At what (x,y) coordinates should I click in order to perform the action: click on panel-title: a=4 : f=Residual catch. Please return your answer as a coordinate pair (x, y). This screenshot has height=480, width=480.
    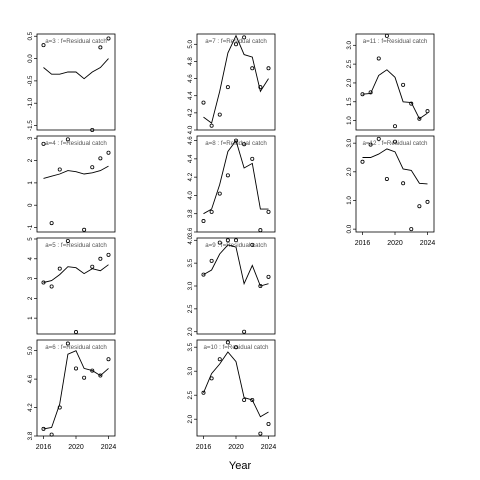
    Looking at the image, I should click on (76, 143).